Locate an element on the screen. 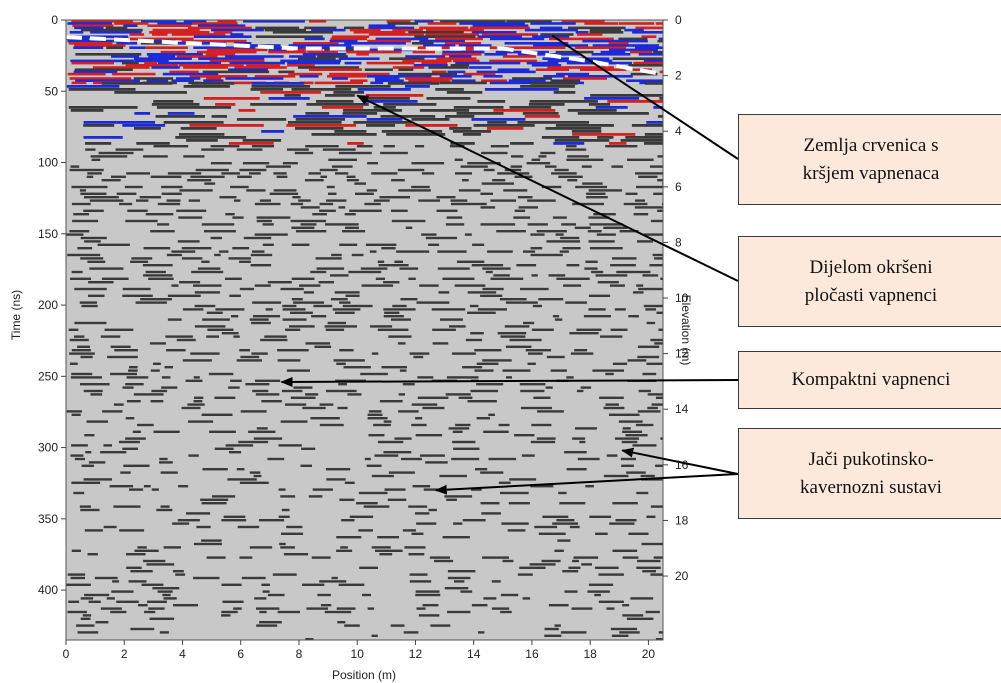 The height and width of the screenshot is (683, 1001). leader-soil is located at coordinates (645, 97).